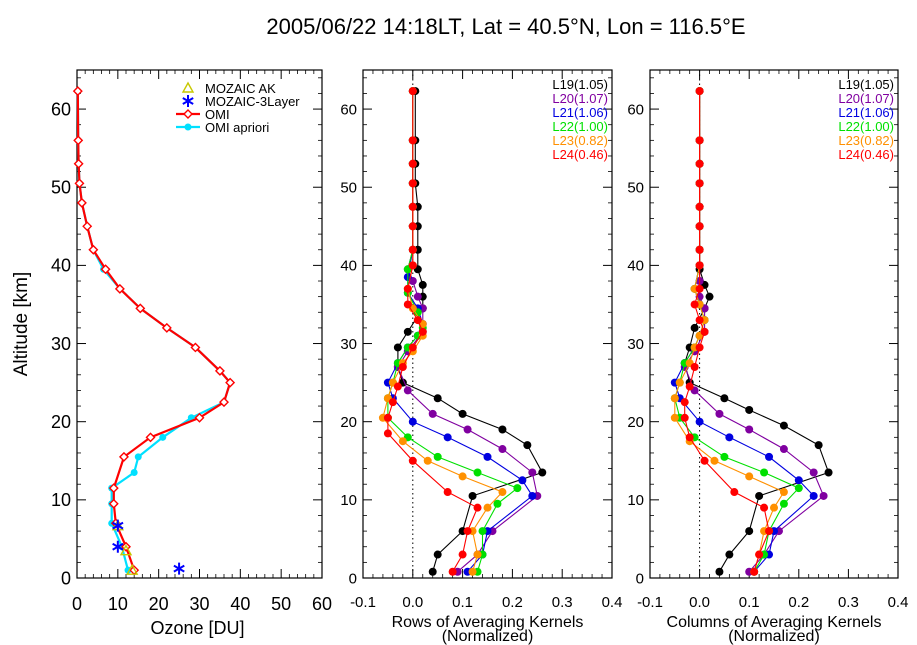 Image resolution: width=917 pixels, height=645 pixels. Describe the element at coordinates (462, 602) in the screenshot. I see `x-tick-label: 0.1` at that location.